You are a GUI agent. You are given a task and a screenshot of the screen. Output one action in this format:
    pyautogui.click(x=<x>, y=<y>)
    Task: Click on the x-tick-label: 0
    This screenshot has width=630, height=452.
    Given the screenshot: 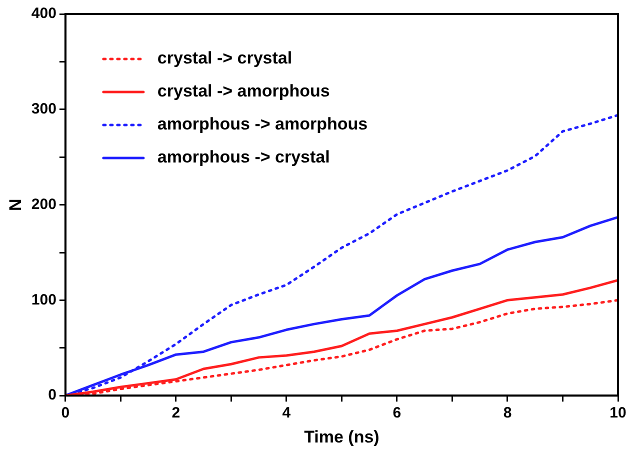 What is the action you would take?
    pyautogui.click(x=65, y=413)
    